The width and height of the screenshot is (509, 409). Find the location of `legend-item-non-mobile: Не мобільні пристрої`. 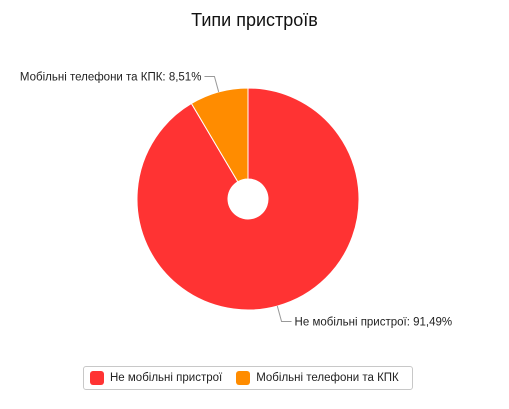

legend-item-non-mobile: Не мобільні пристрої is located at coordinates (156, 378).